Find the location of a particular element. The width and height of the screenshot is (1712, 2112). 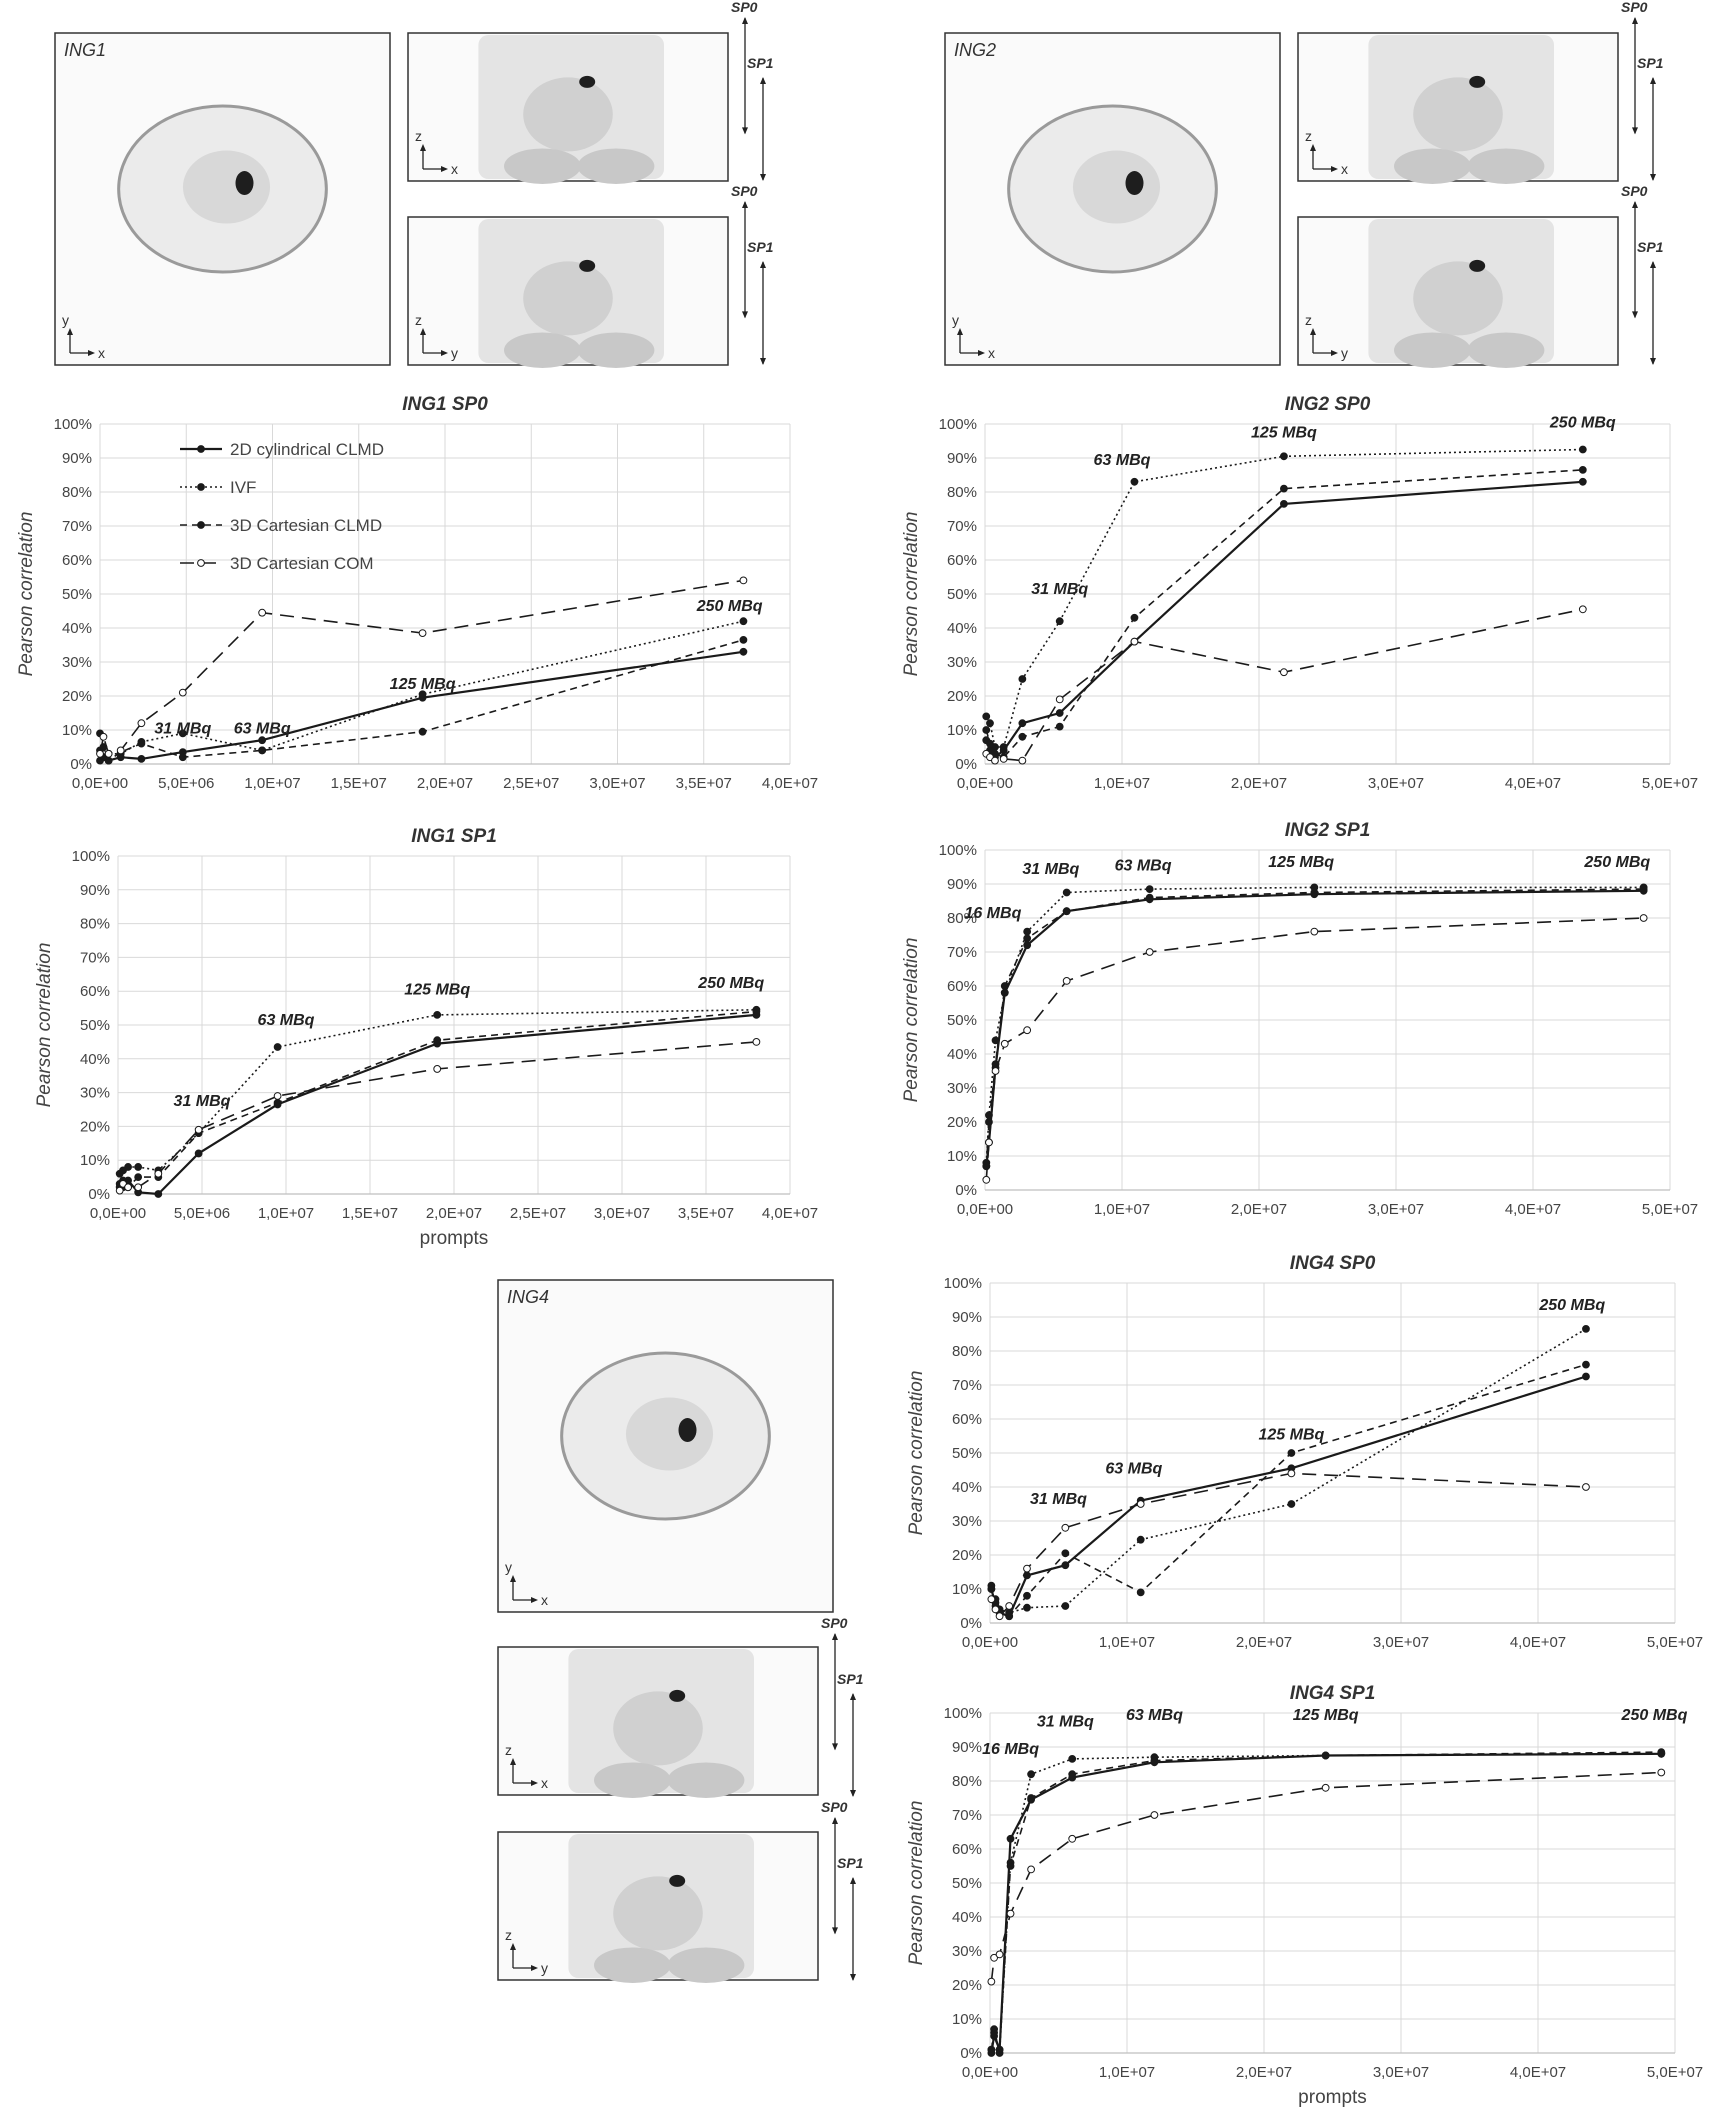

ing4-sagittal-lower-organ-left is located at coordinates (632, 1965).